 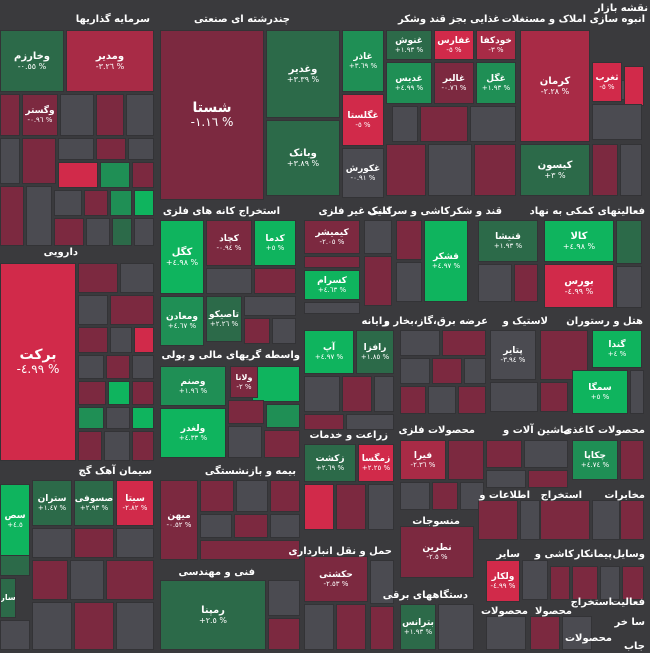 I want to click on stock-tile: غاذر +٣.٦٩ %, so click(x=363, y=61).